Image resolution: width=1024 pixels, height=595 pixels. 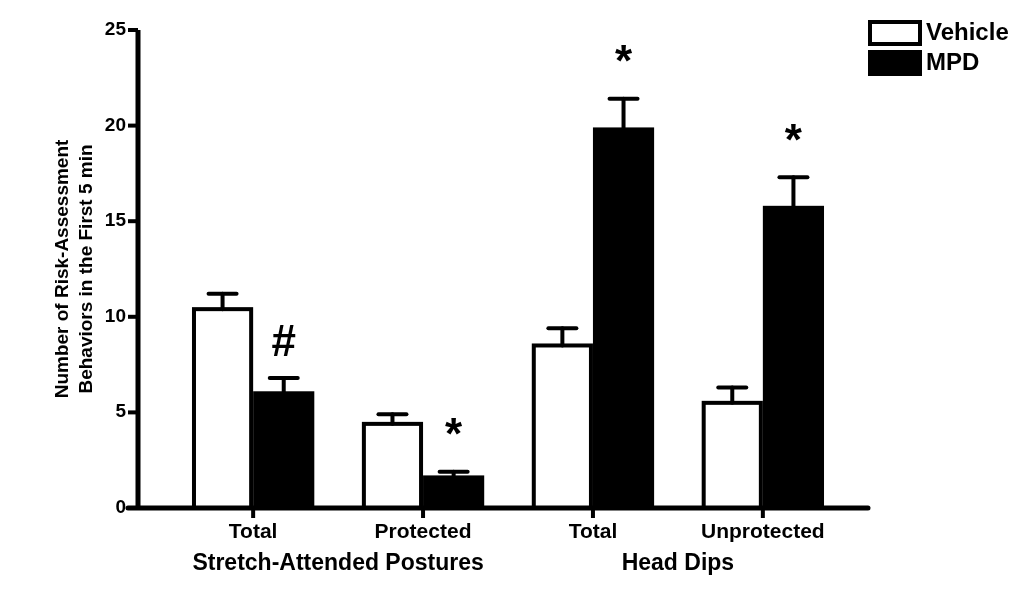 What do you see at coordinates (115, 220) in the screenshot?
I see `y-tick-label: 15` at bounding box center [115, 220].